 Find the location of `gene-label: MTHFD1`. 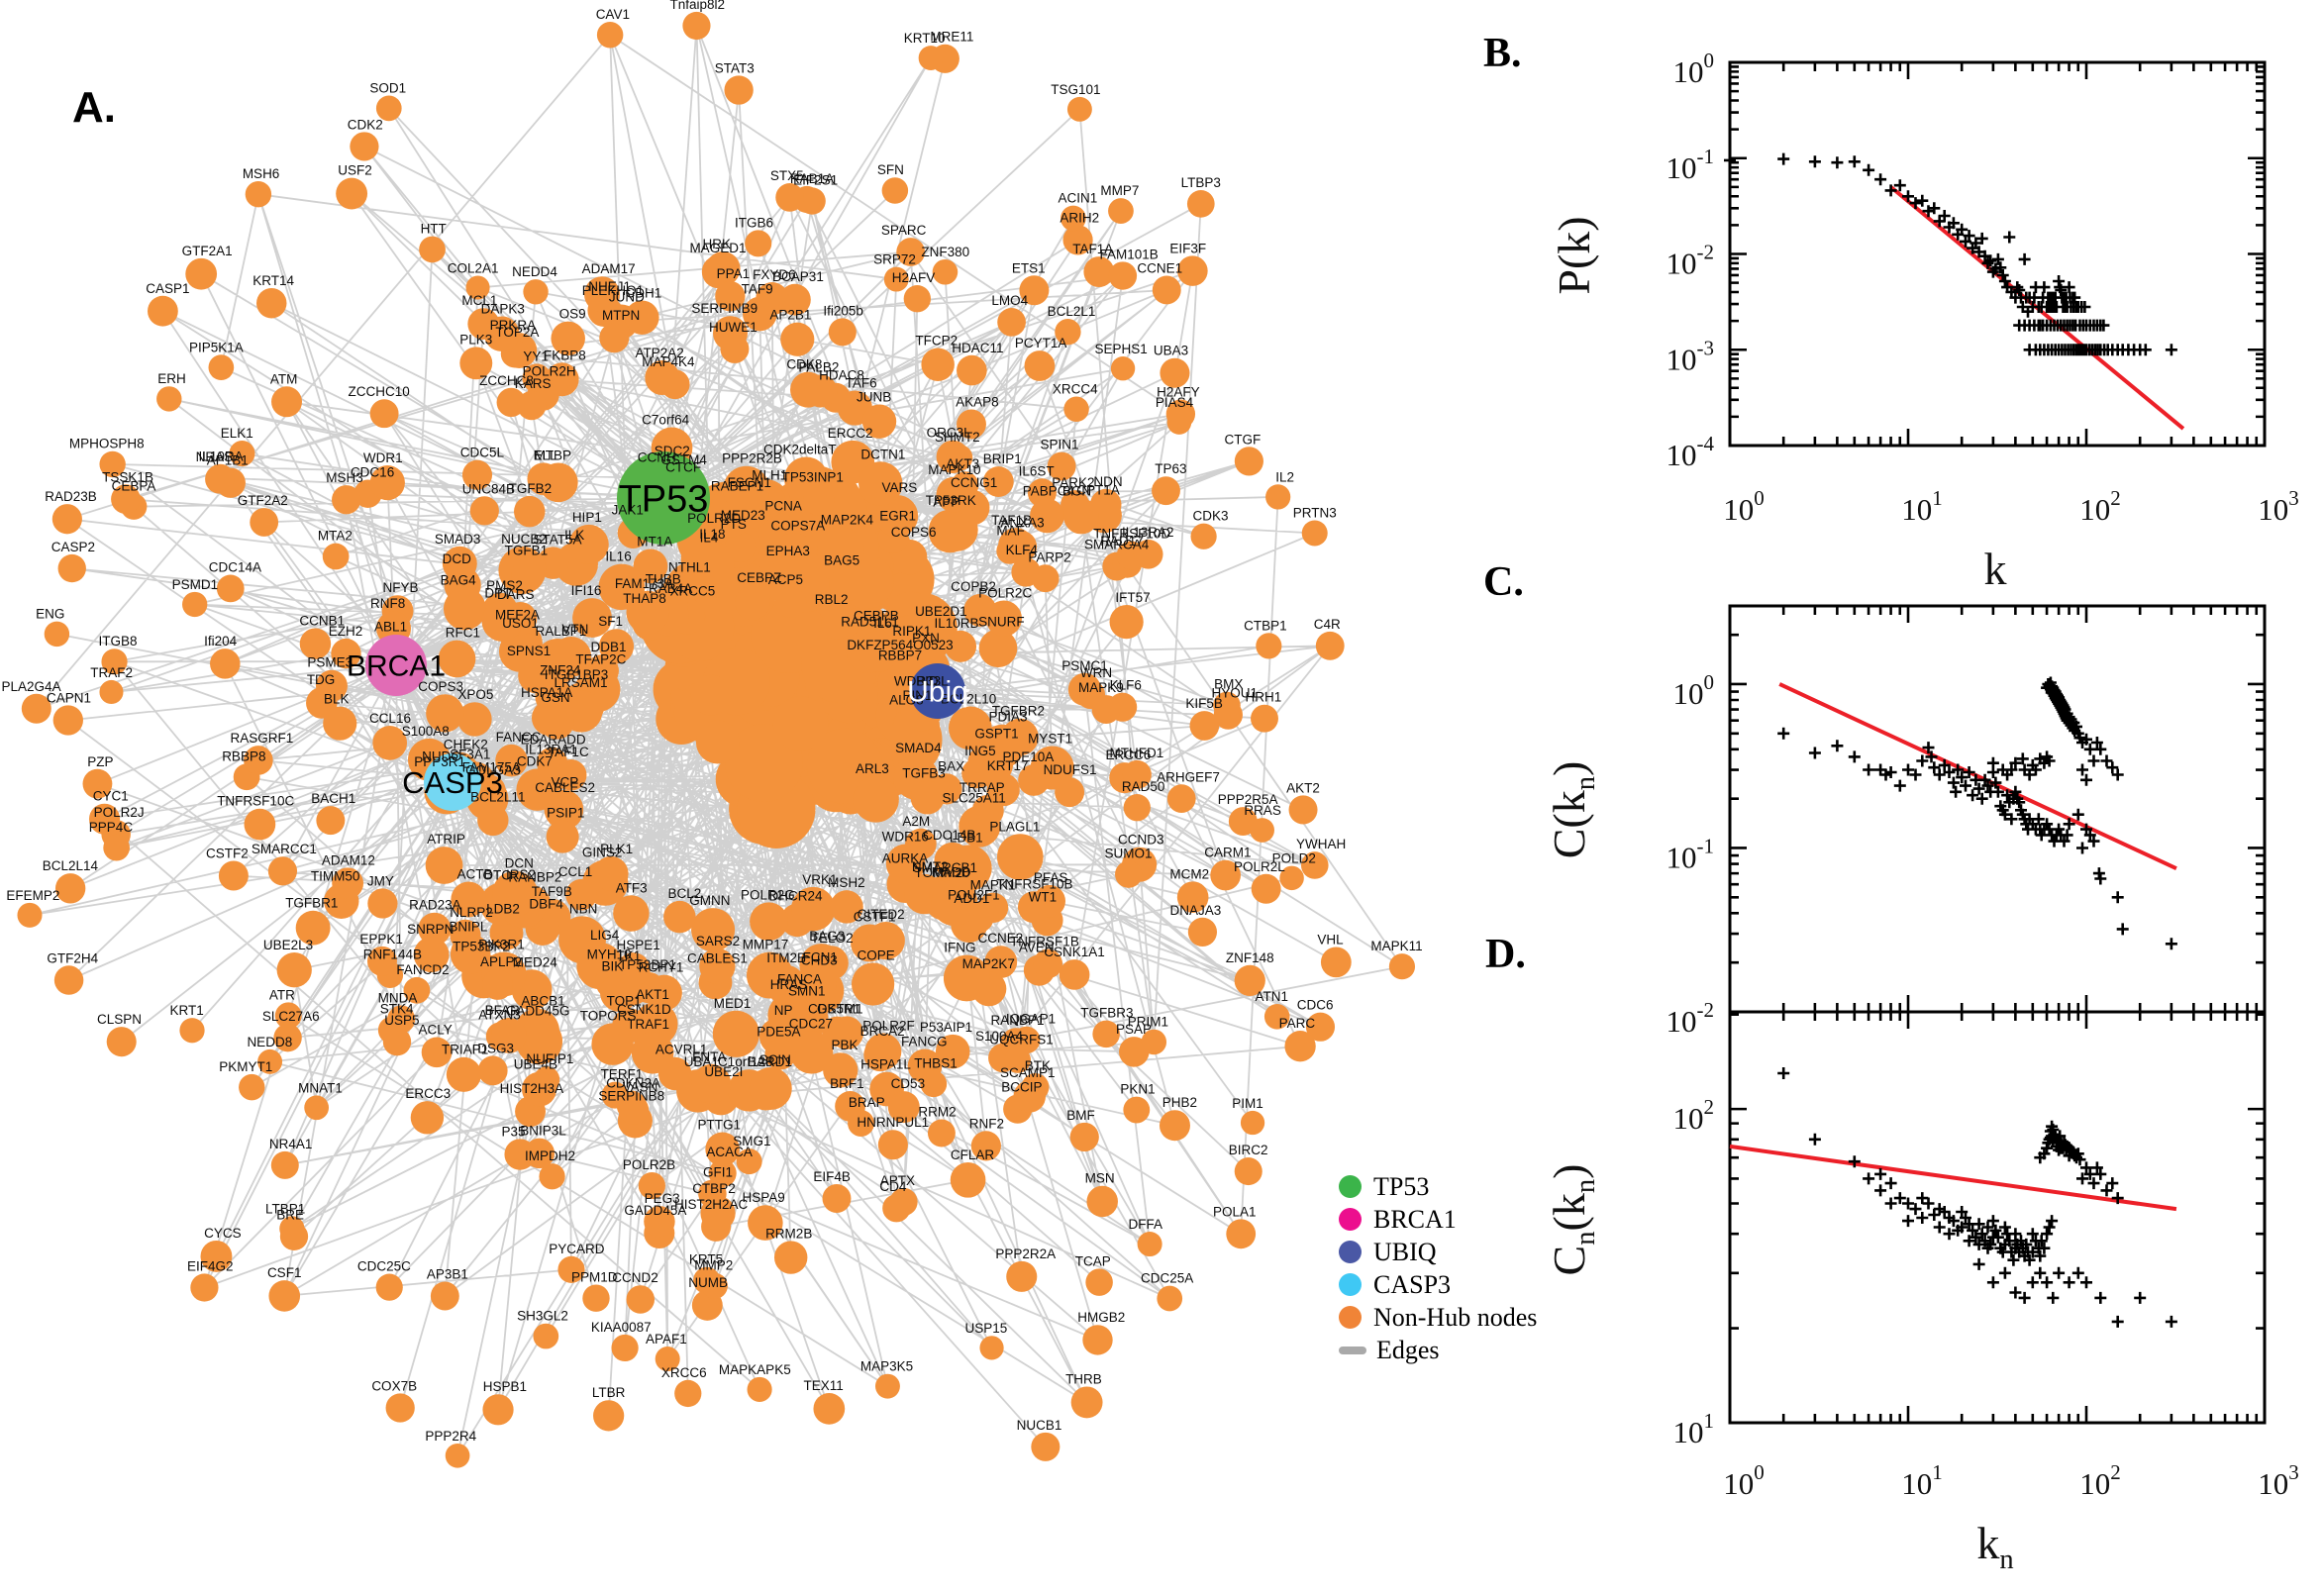

gene-label: MTHFD1 is located at coordinates (1137, 753).